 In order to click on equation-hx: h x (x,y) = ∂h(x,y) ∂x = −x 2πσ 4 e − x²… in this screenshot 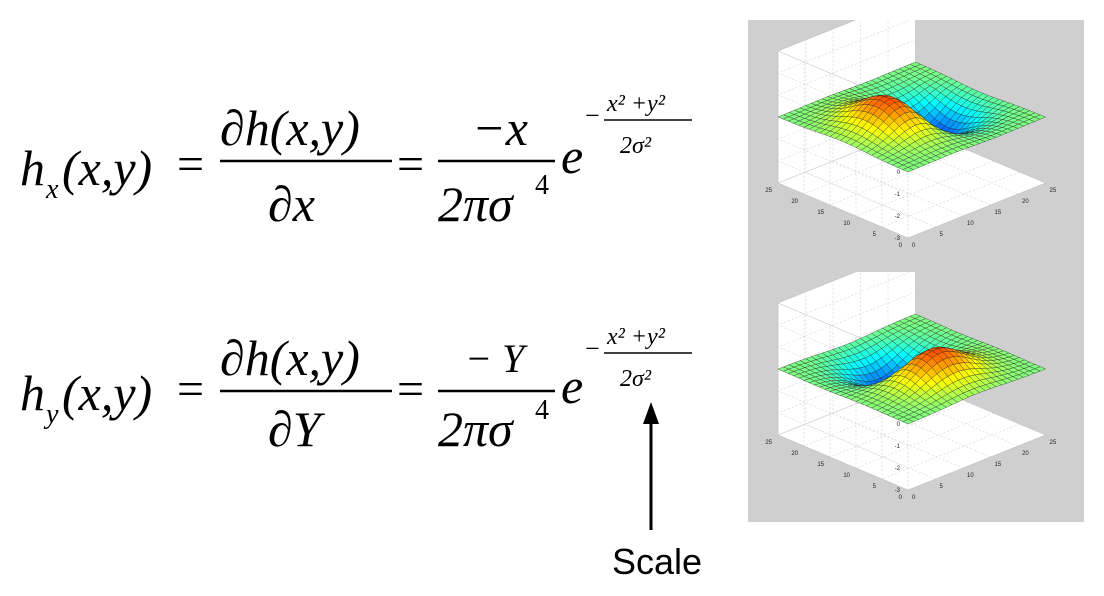, I will do `click(356, 161)`.